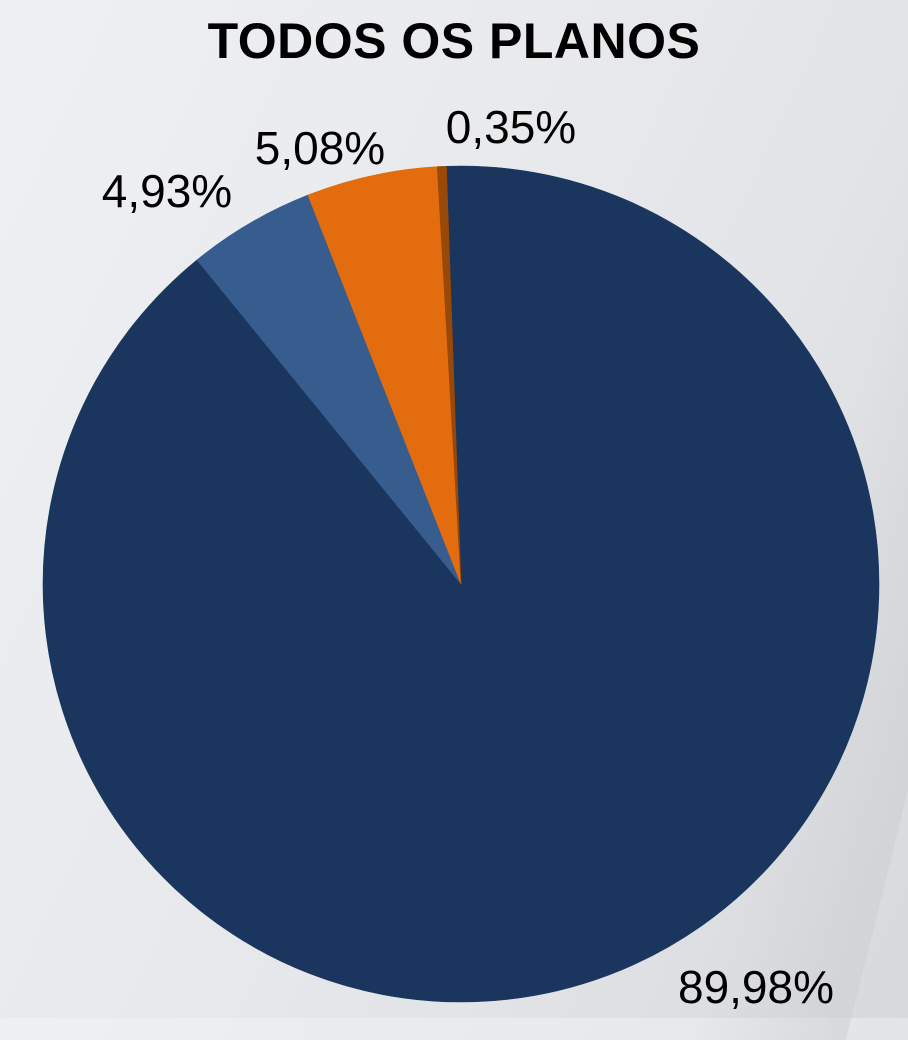  What do you see at coordinates (511, 127) in the screenshot?
I see `data-label-brown: 0,35%` at bounding box center [511, 127].